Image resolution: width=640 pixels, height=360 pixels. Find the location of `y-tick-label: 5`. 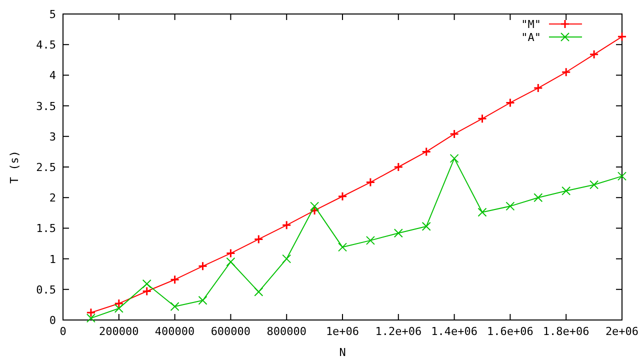

y-tick-label: 5 is located at coordinates (52, 14).